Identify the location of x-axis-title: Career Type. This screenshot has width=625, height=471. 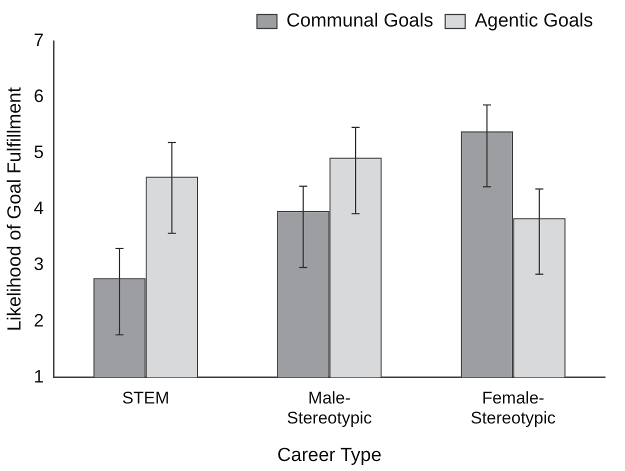
(329, 455).